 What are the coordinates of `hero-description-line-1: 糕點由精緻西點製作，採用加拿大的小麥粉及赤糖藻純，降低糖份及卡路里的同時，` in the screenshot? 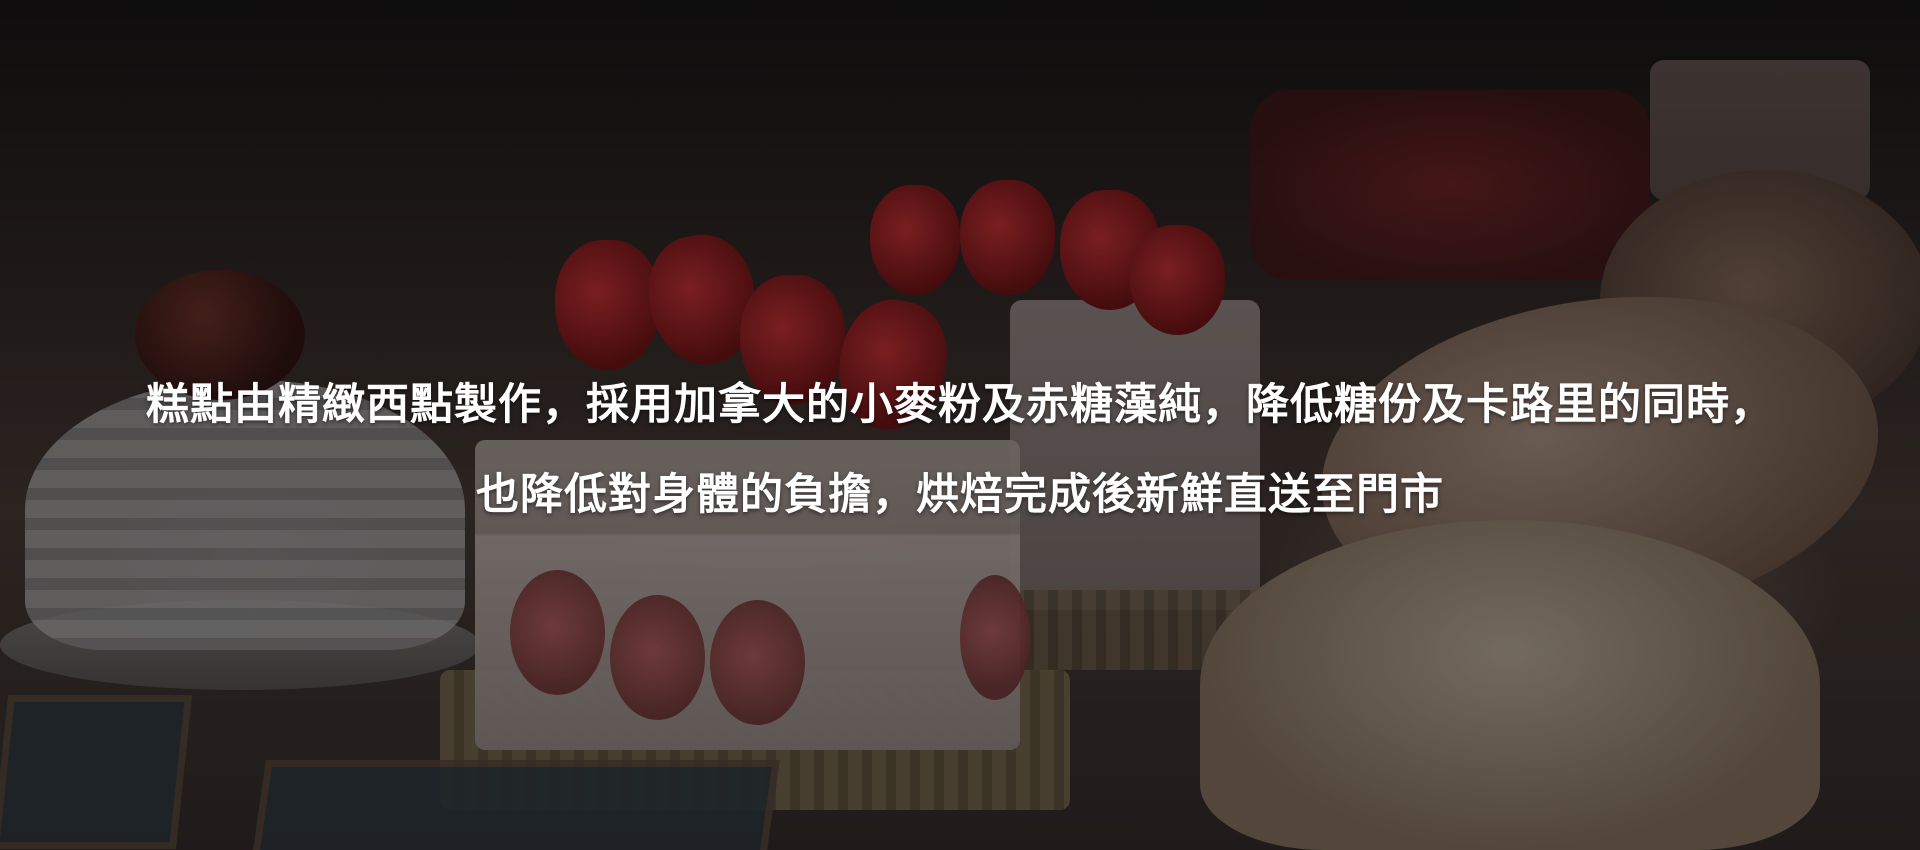 It's located at (960, 405).